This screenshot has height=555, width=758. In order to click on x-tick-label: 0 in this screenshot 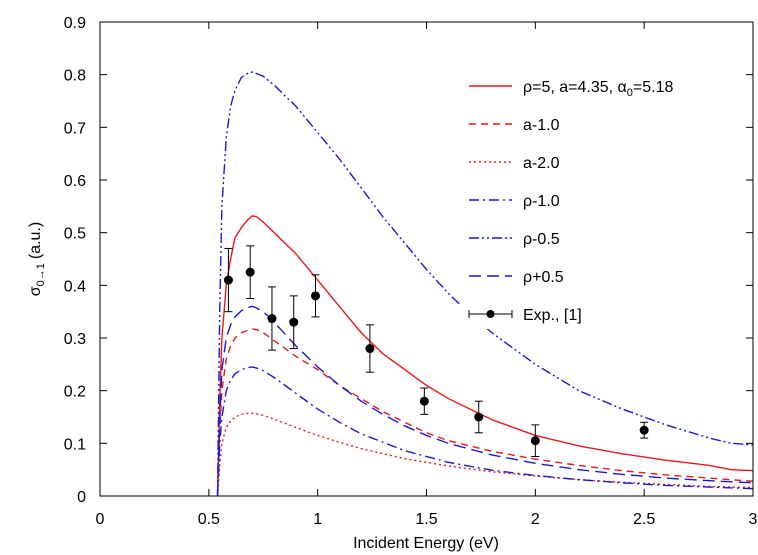, I will do `click(100, 519)`.